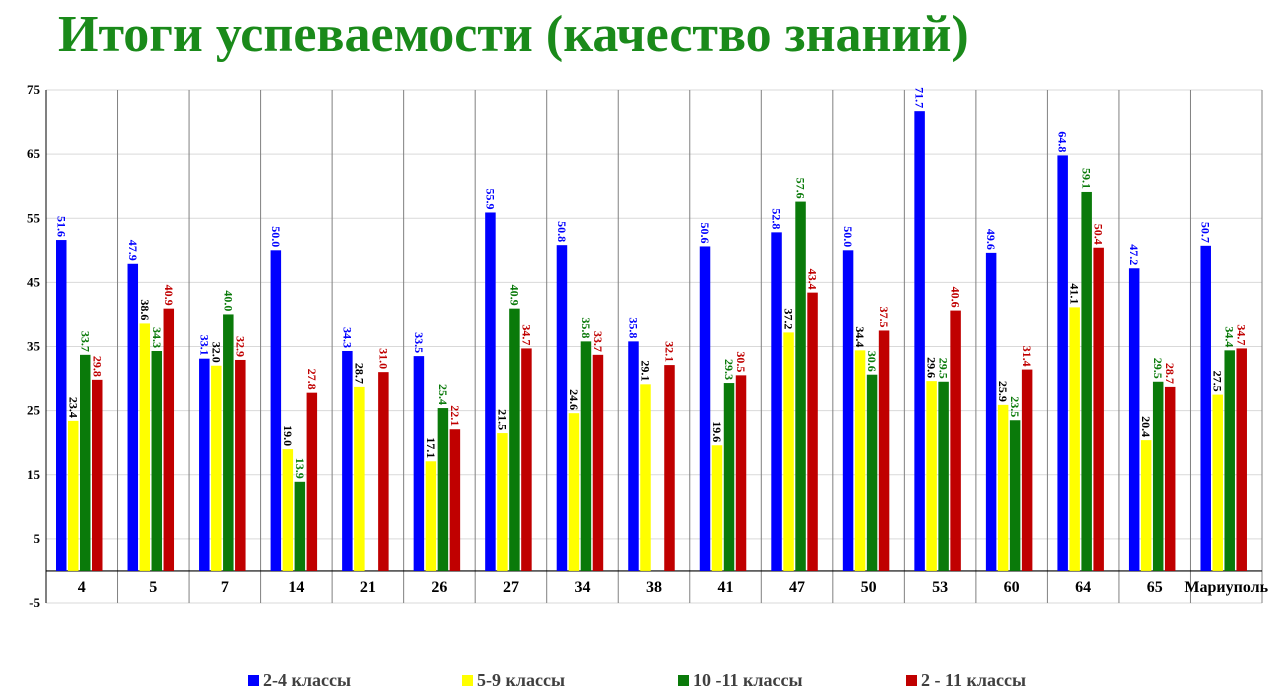 The height and width of the screenshot is (700, 1280). I want to click on data-label: 33.1, so click(204, 345).